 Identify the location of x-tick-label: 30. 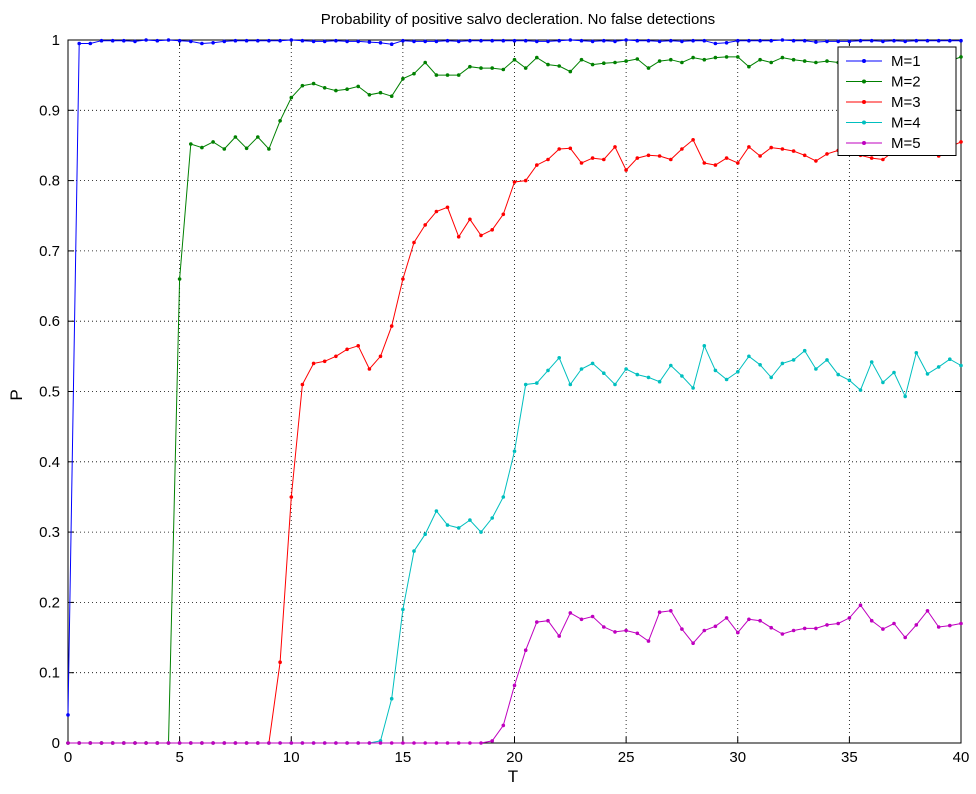
(737, 757).